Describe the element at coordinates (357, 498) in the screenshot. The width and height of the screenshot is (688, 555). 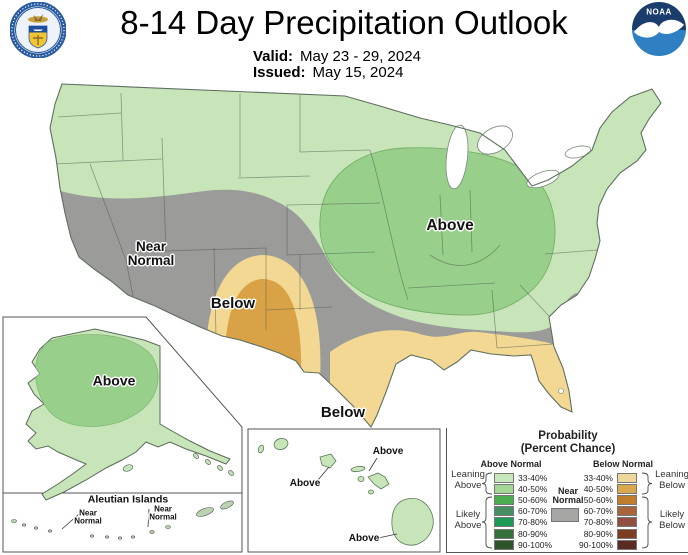
I see `hawaii-pointer-lines` at that location.